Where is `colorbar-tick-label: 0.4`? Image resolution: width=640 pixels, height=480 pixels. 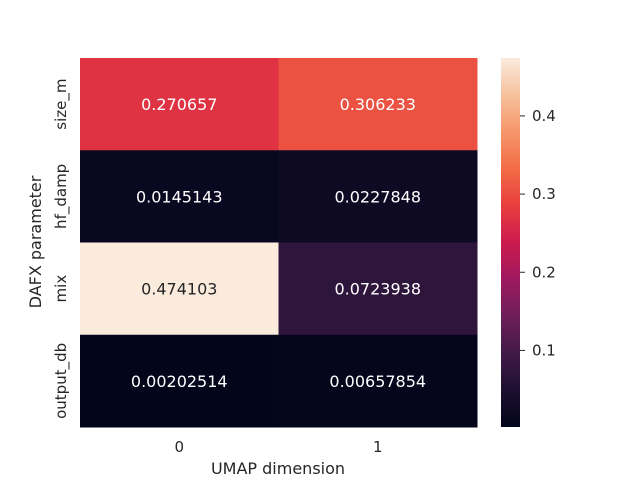 colorbar-tick-label: 0.4 is located at coordinates (544, 116).